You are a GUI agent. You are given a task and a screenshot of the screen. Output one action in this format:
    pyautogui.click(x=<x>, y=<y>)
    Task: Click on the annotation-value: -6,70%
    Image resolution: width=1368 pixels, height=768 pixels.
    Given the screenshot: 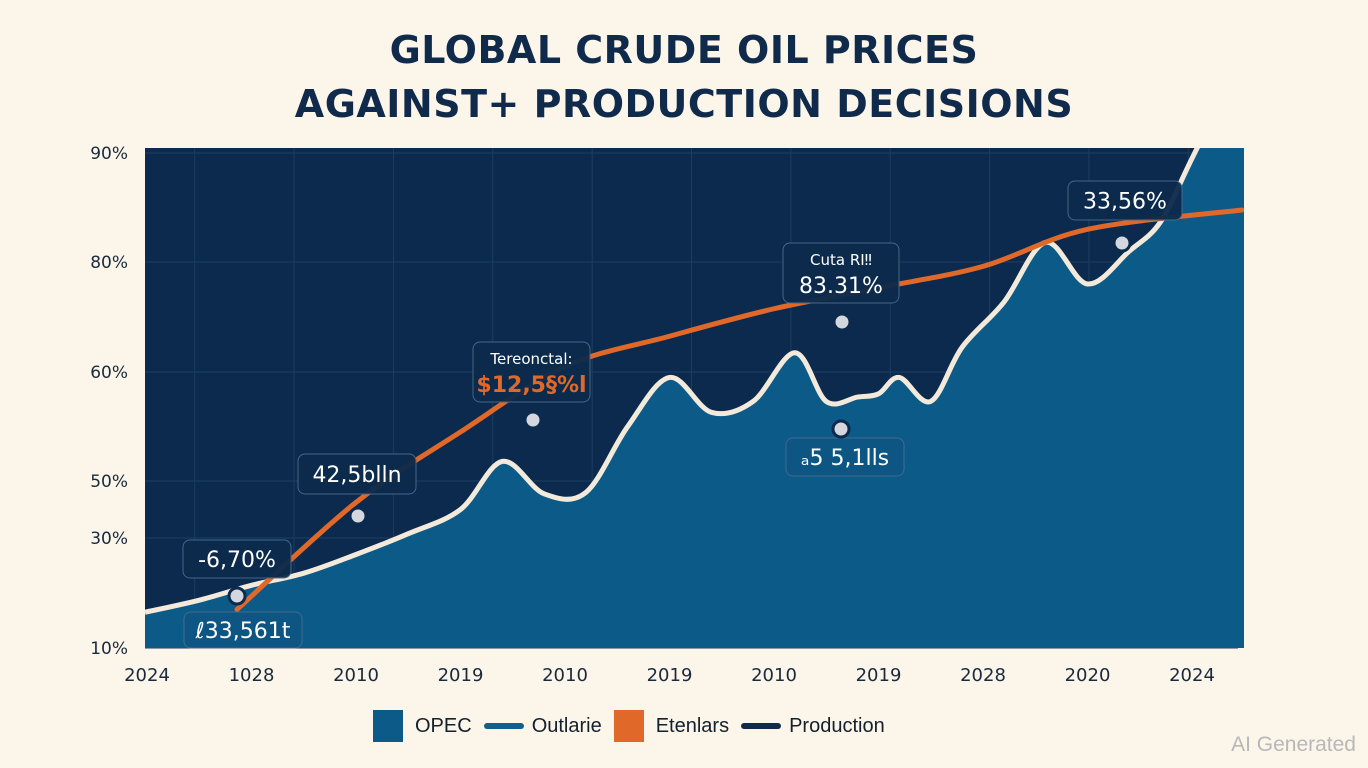 What is the action you would take?
    pyautogui.click(x=237, y=560)
    